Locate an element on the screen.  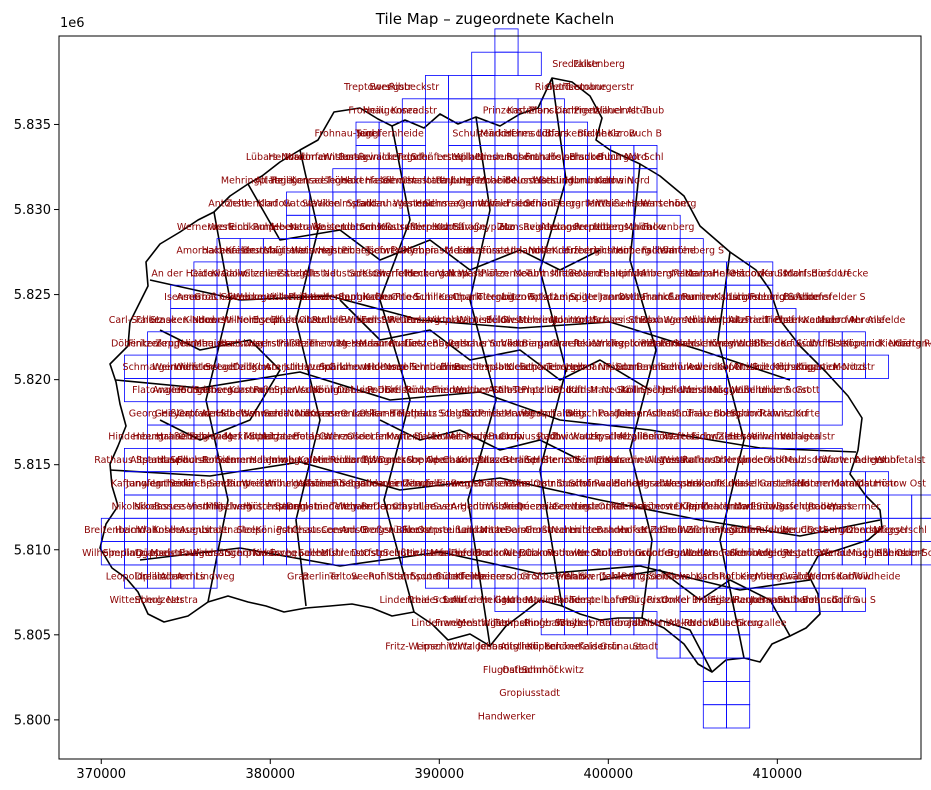
tile-label: Friedrichshain is located at coordinates (599, 250).